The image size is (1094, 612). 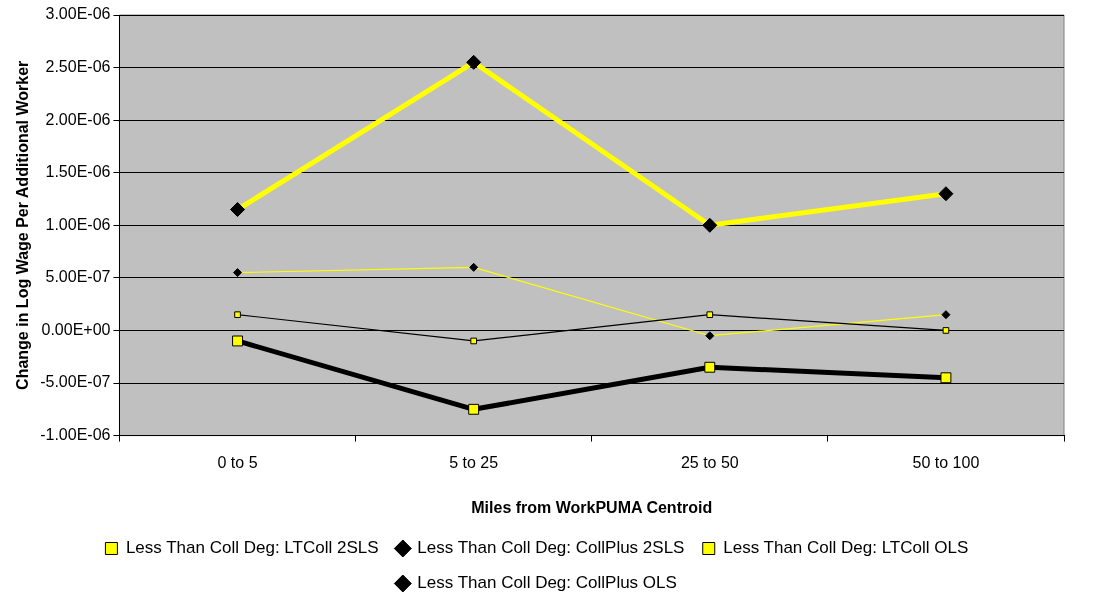 What do you see at coordinates (474, 462) in the screenshot?
I see `x-tick-label: 5 to 25` at bounding box center [474, 462].